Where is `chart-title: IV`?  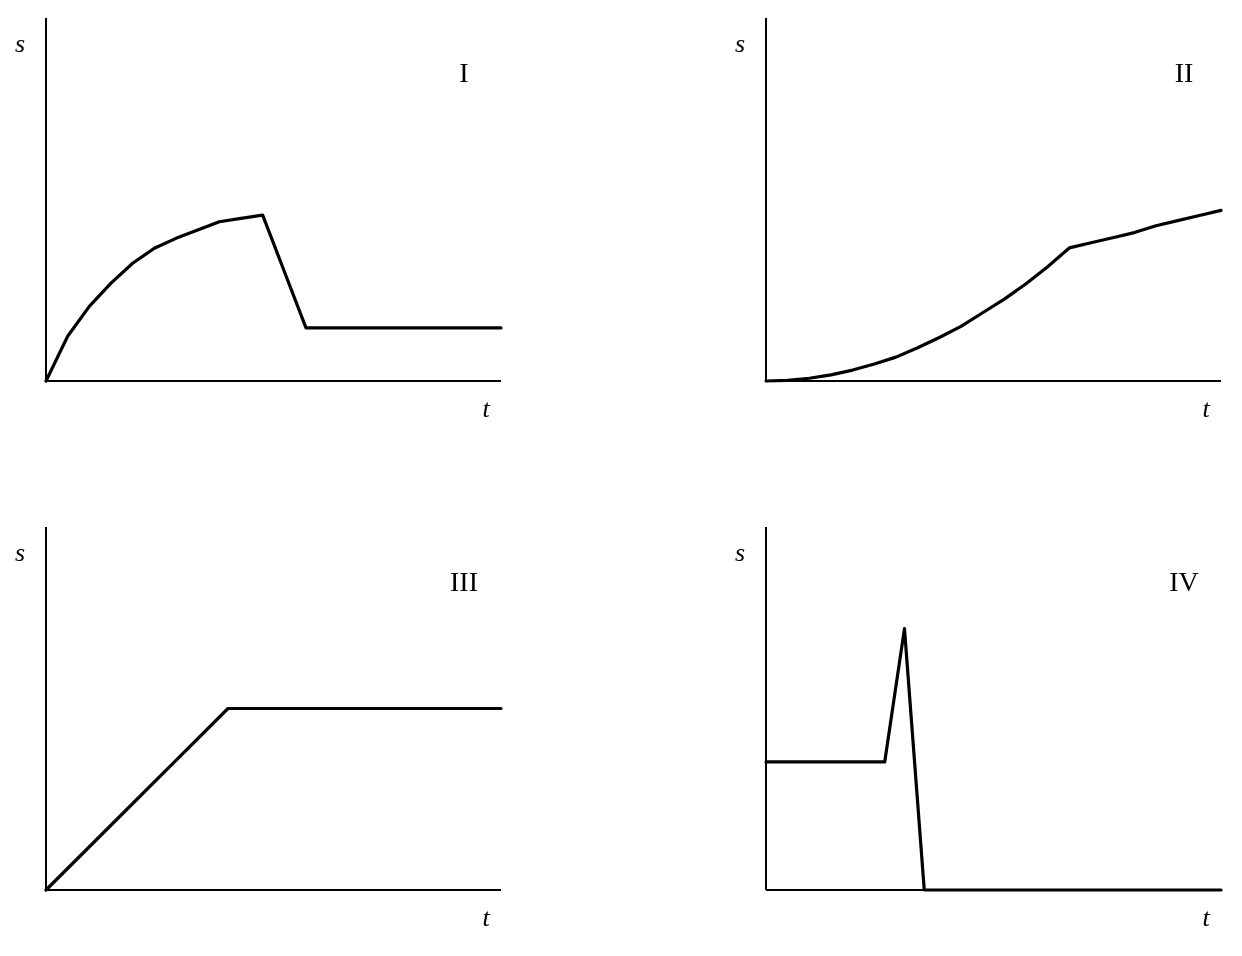
chart-title: IV is located at coordinates (1184, 581).